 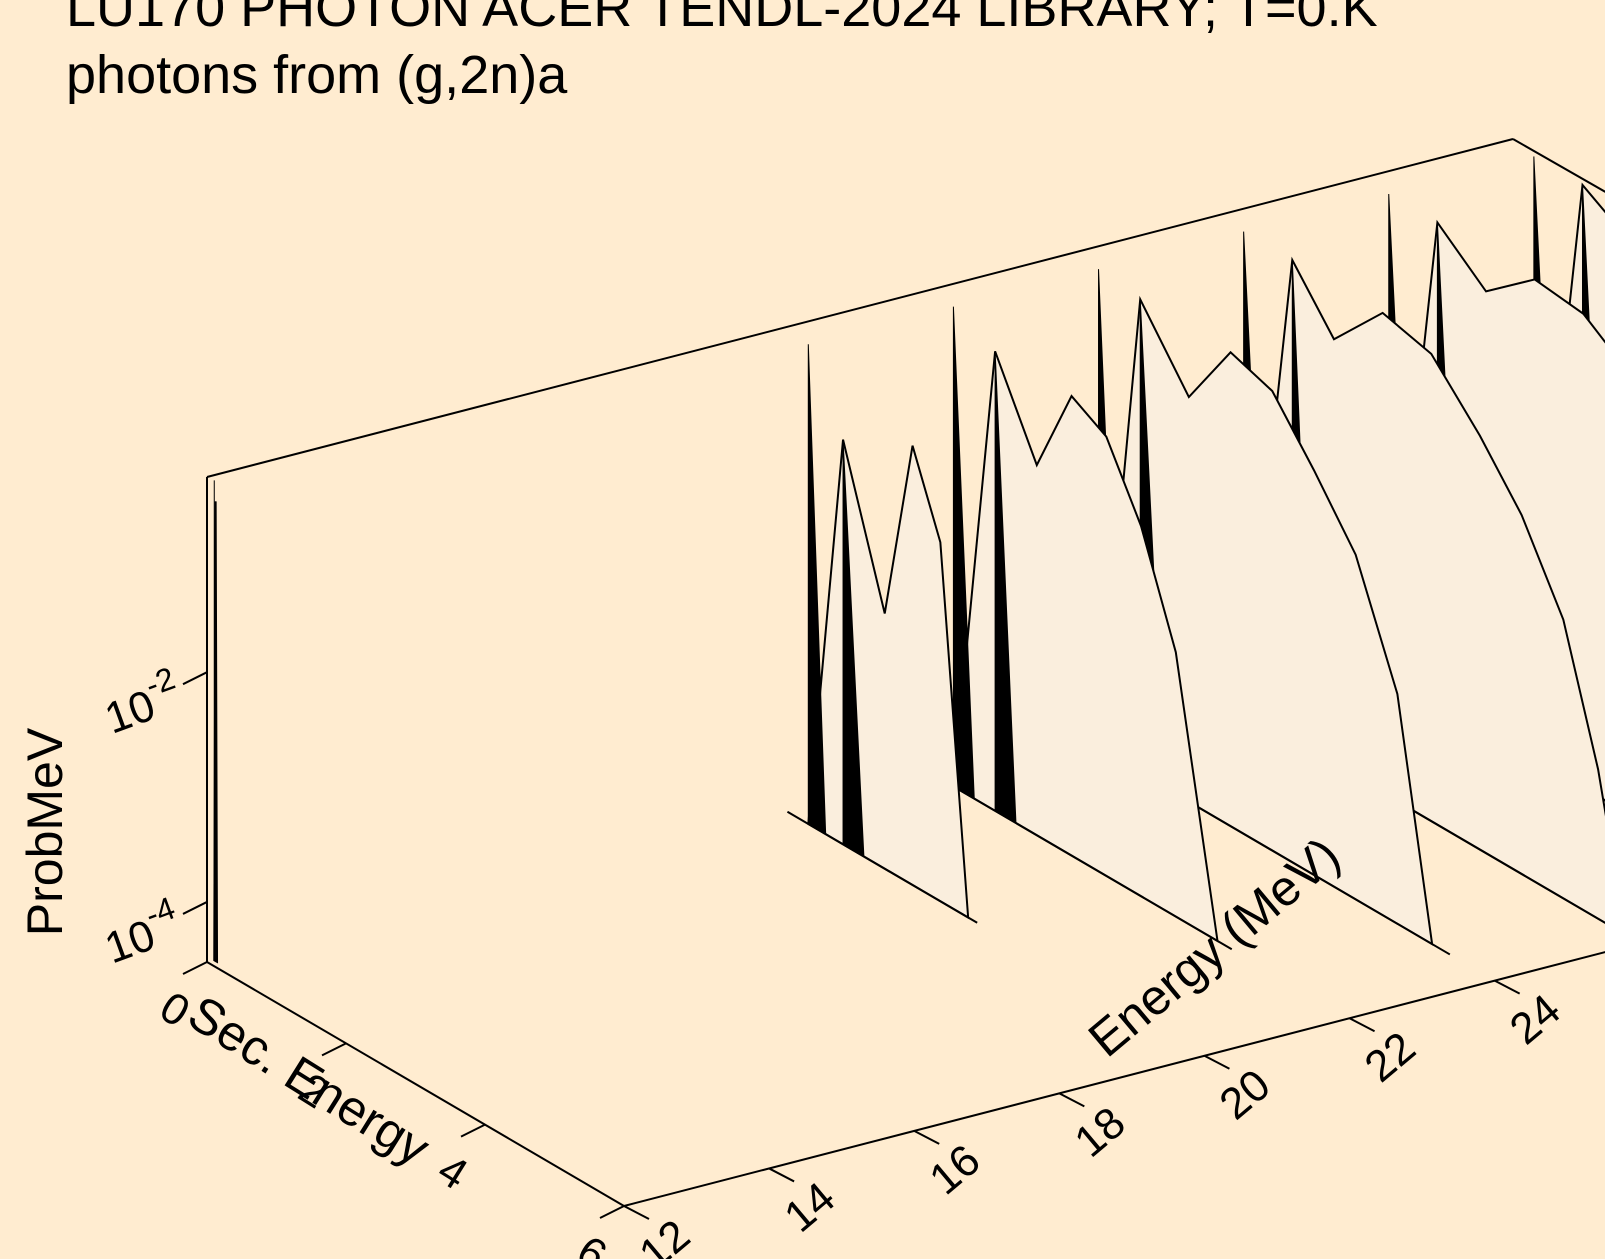 I want to click on y-tick-label: 20, so click(x=1245, y=1094).